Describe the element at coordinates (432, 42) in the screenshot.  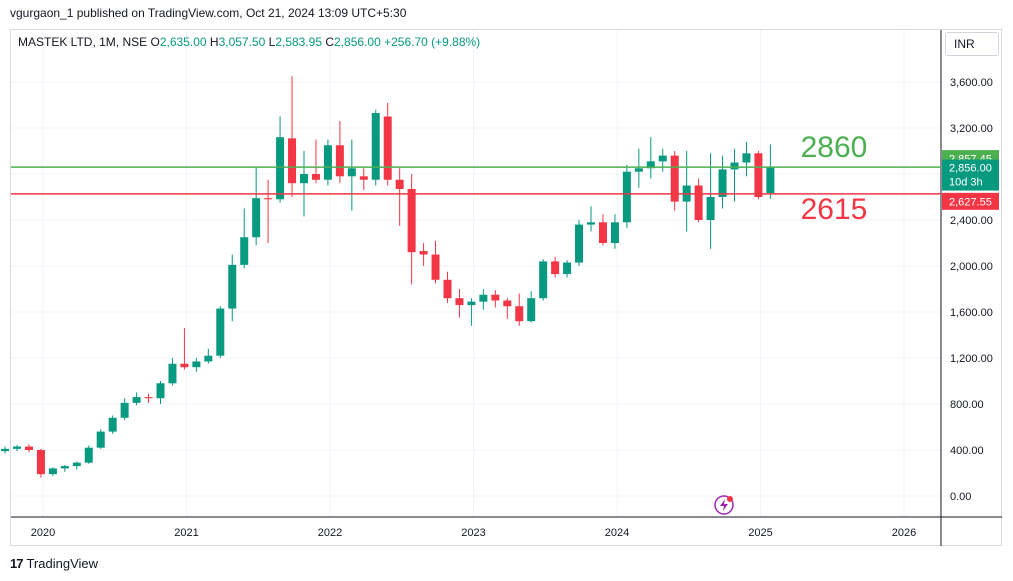
I see `change-value: +256.70 (+9.88%)` at that location.